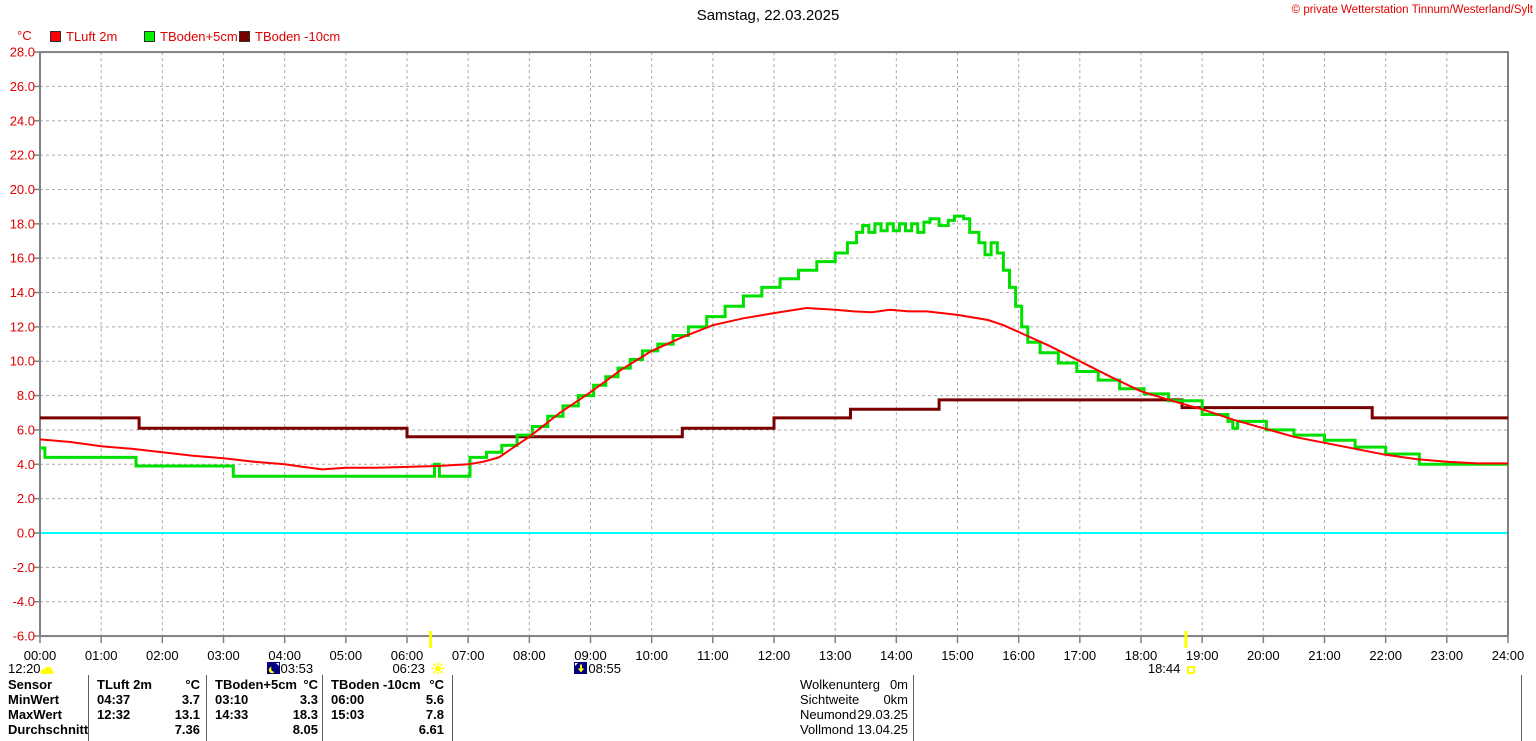 The height and width of the screenshot is (741, 1536). Describe the element at coordinates (148, 699) in the screenshot. I see `stats-min-row: 04:37 3.7` at that location.